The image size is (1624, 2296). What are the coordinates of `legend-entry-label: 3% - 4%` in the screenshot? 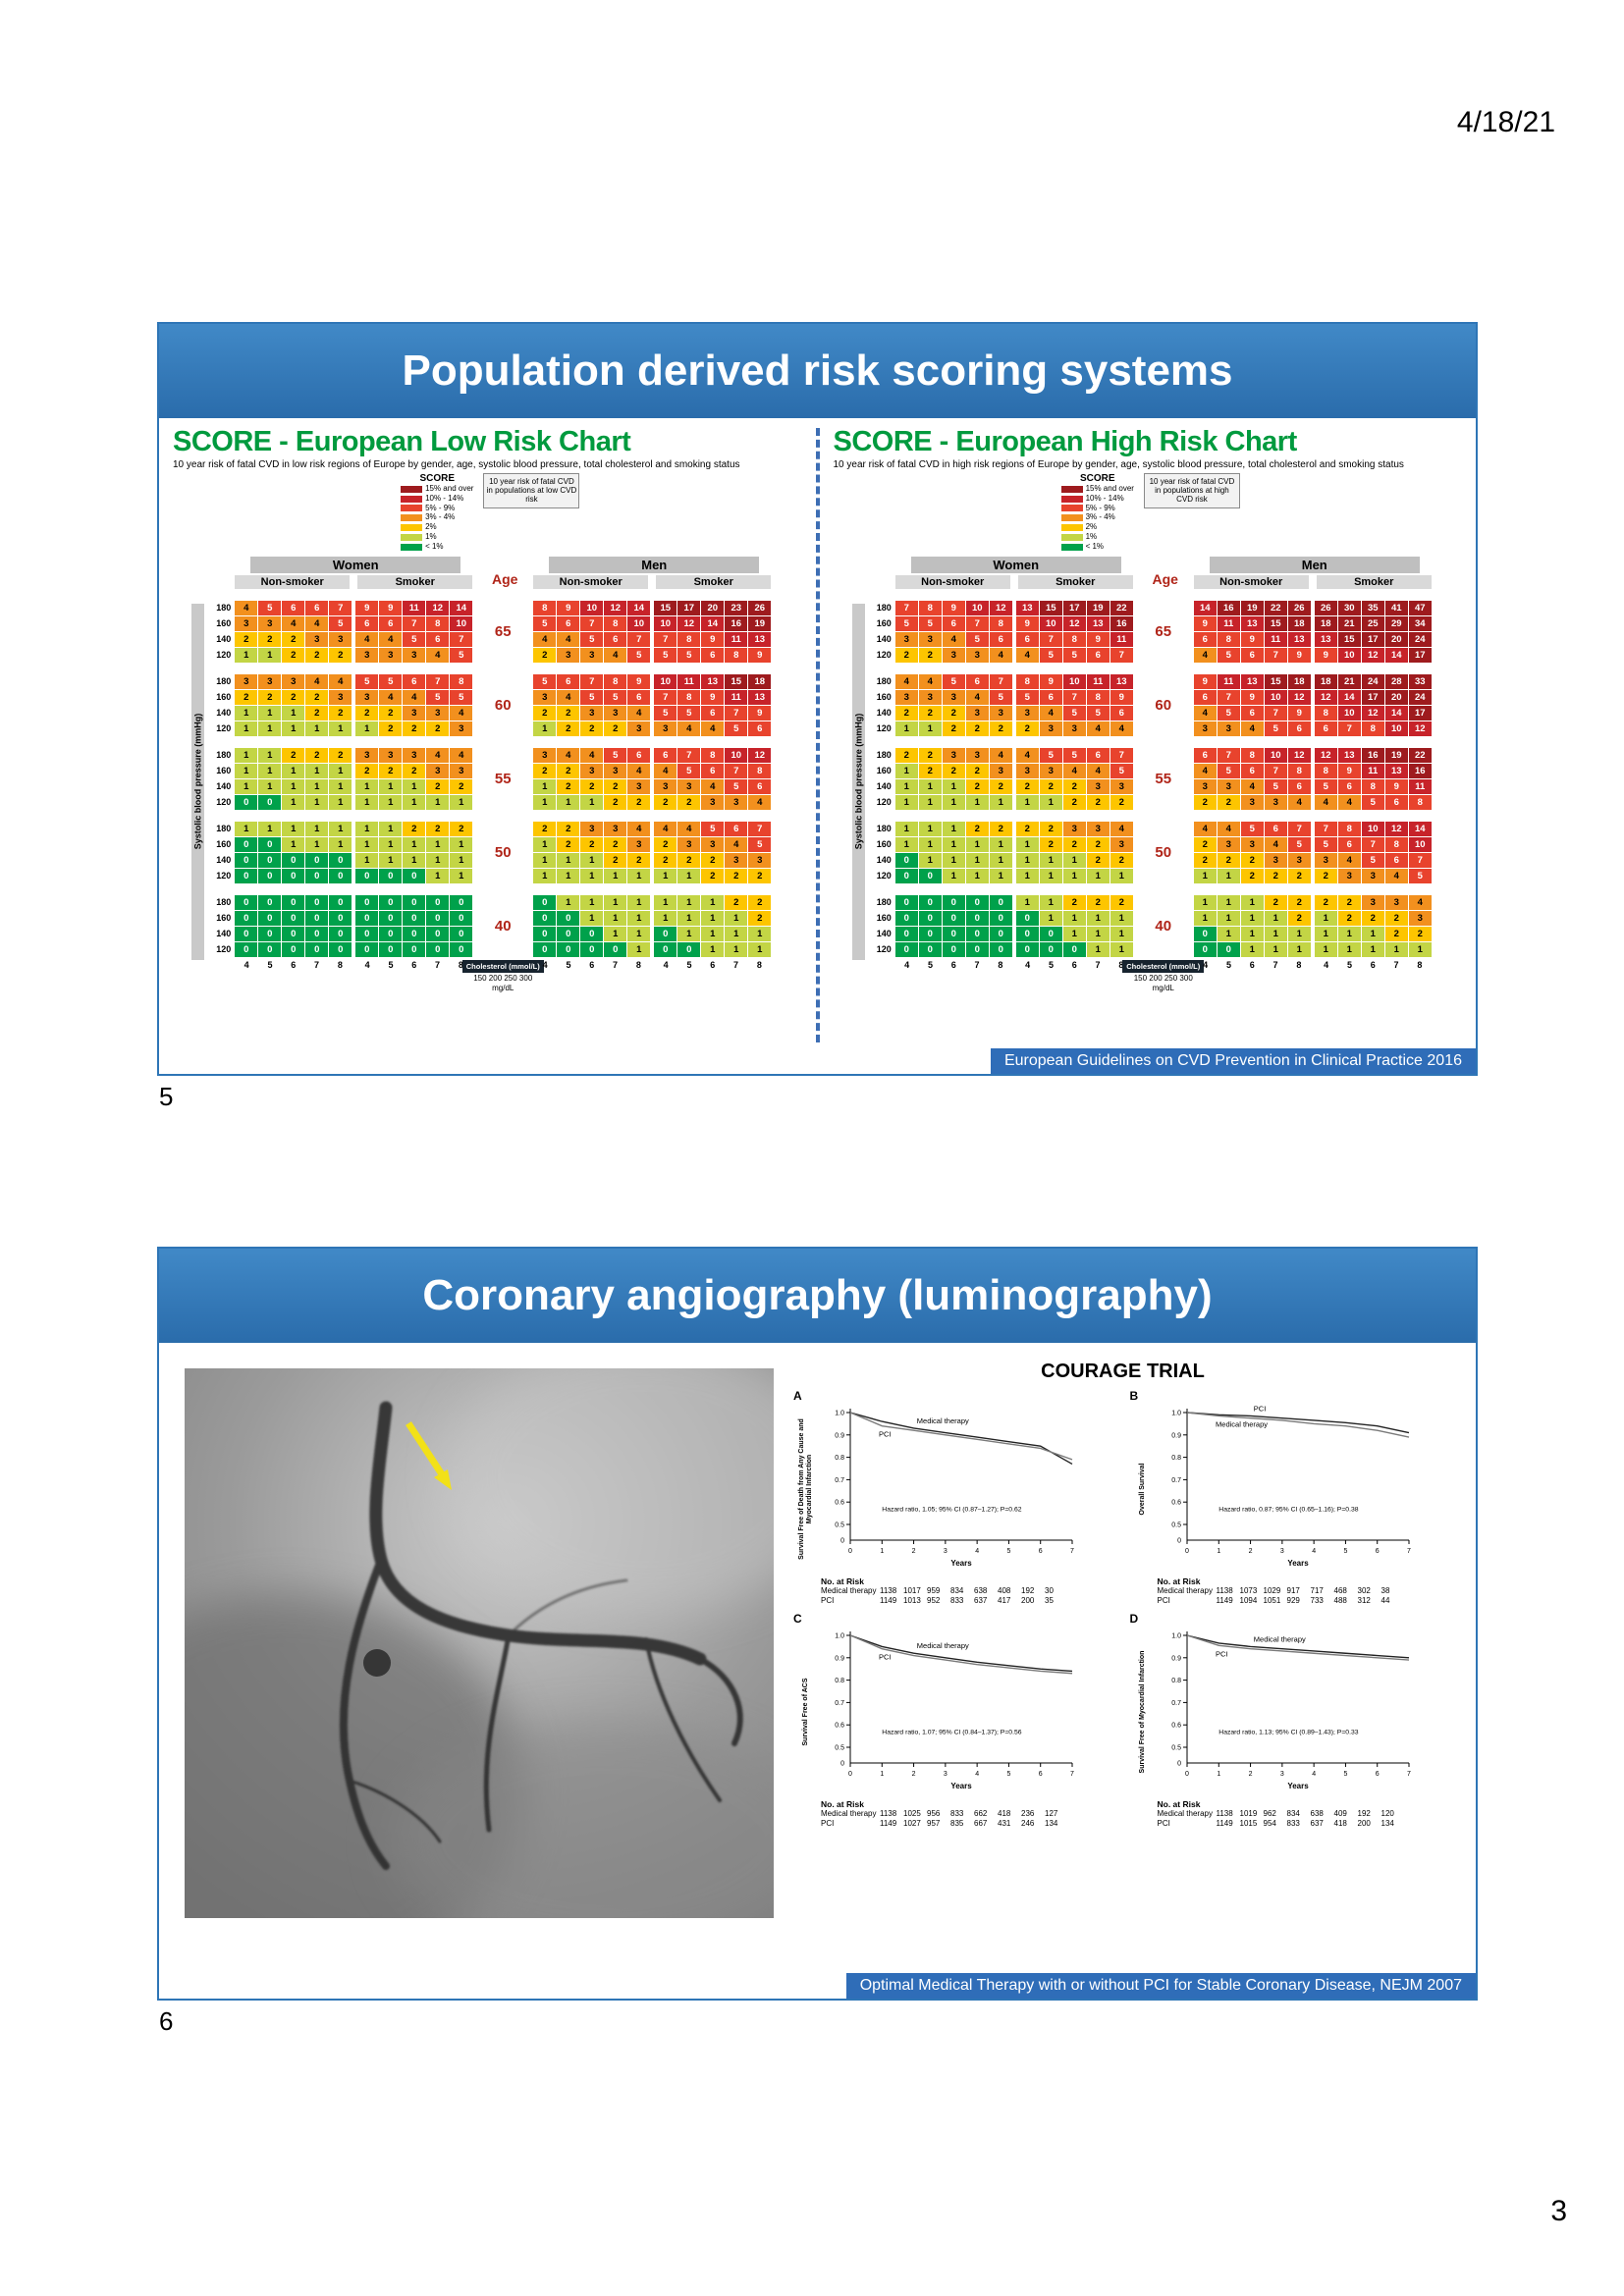 It's located at (1100, 517).